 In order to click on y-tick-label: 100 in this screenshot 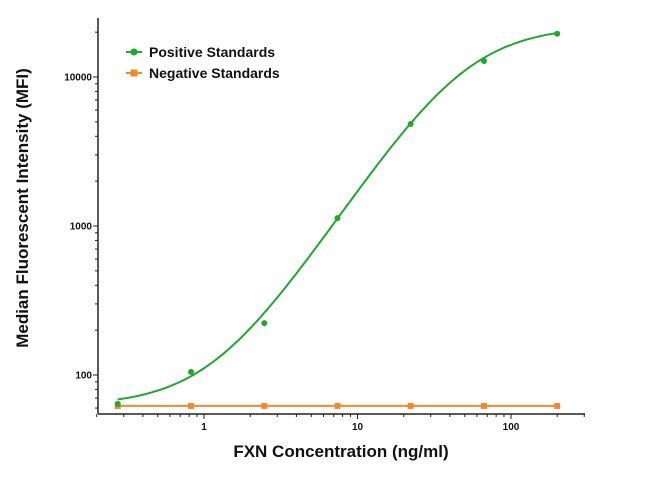, I will do `click(83, 376)`.